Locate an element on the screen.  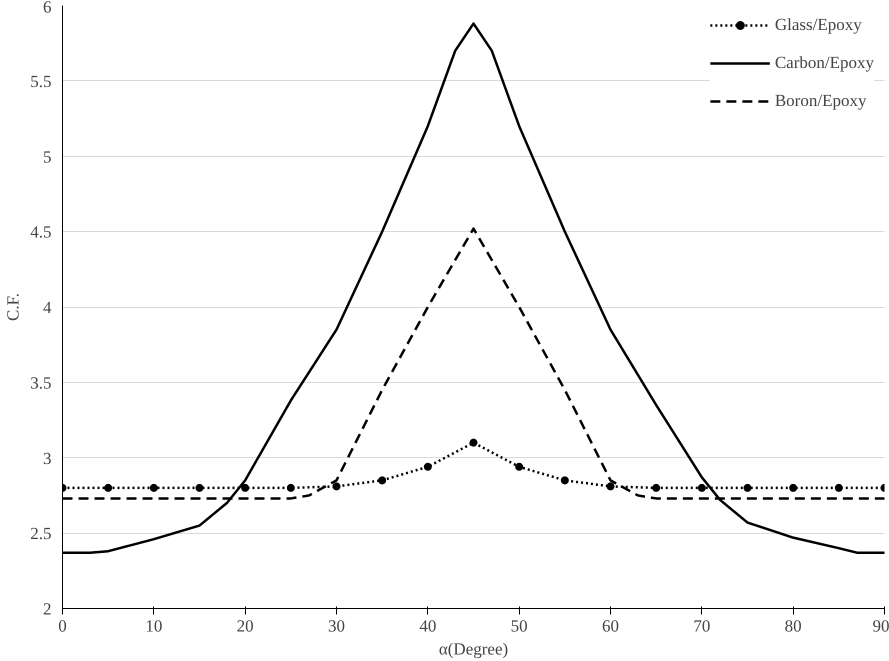
legend-label: Boron/Epoxy is located at coordinates (820, 101).